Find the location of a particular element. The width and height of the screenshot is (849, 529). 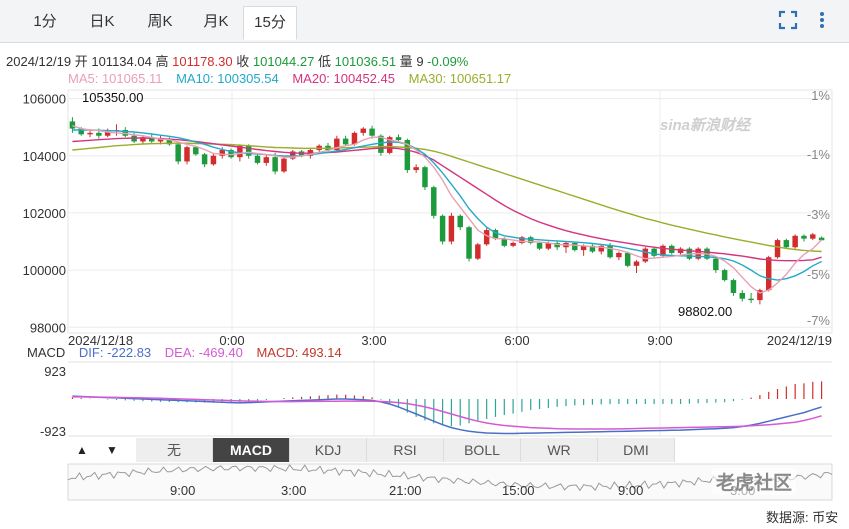

indicator-kdj: KDJ is located at coordinates (328, 450).